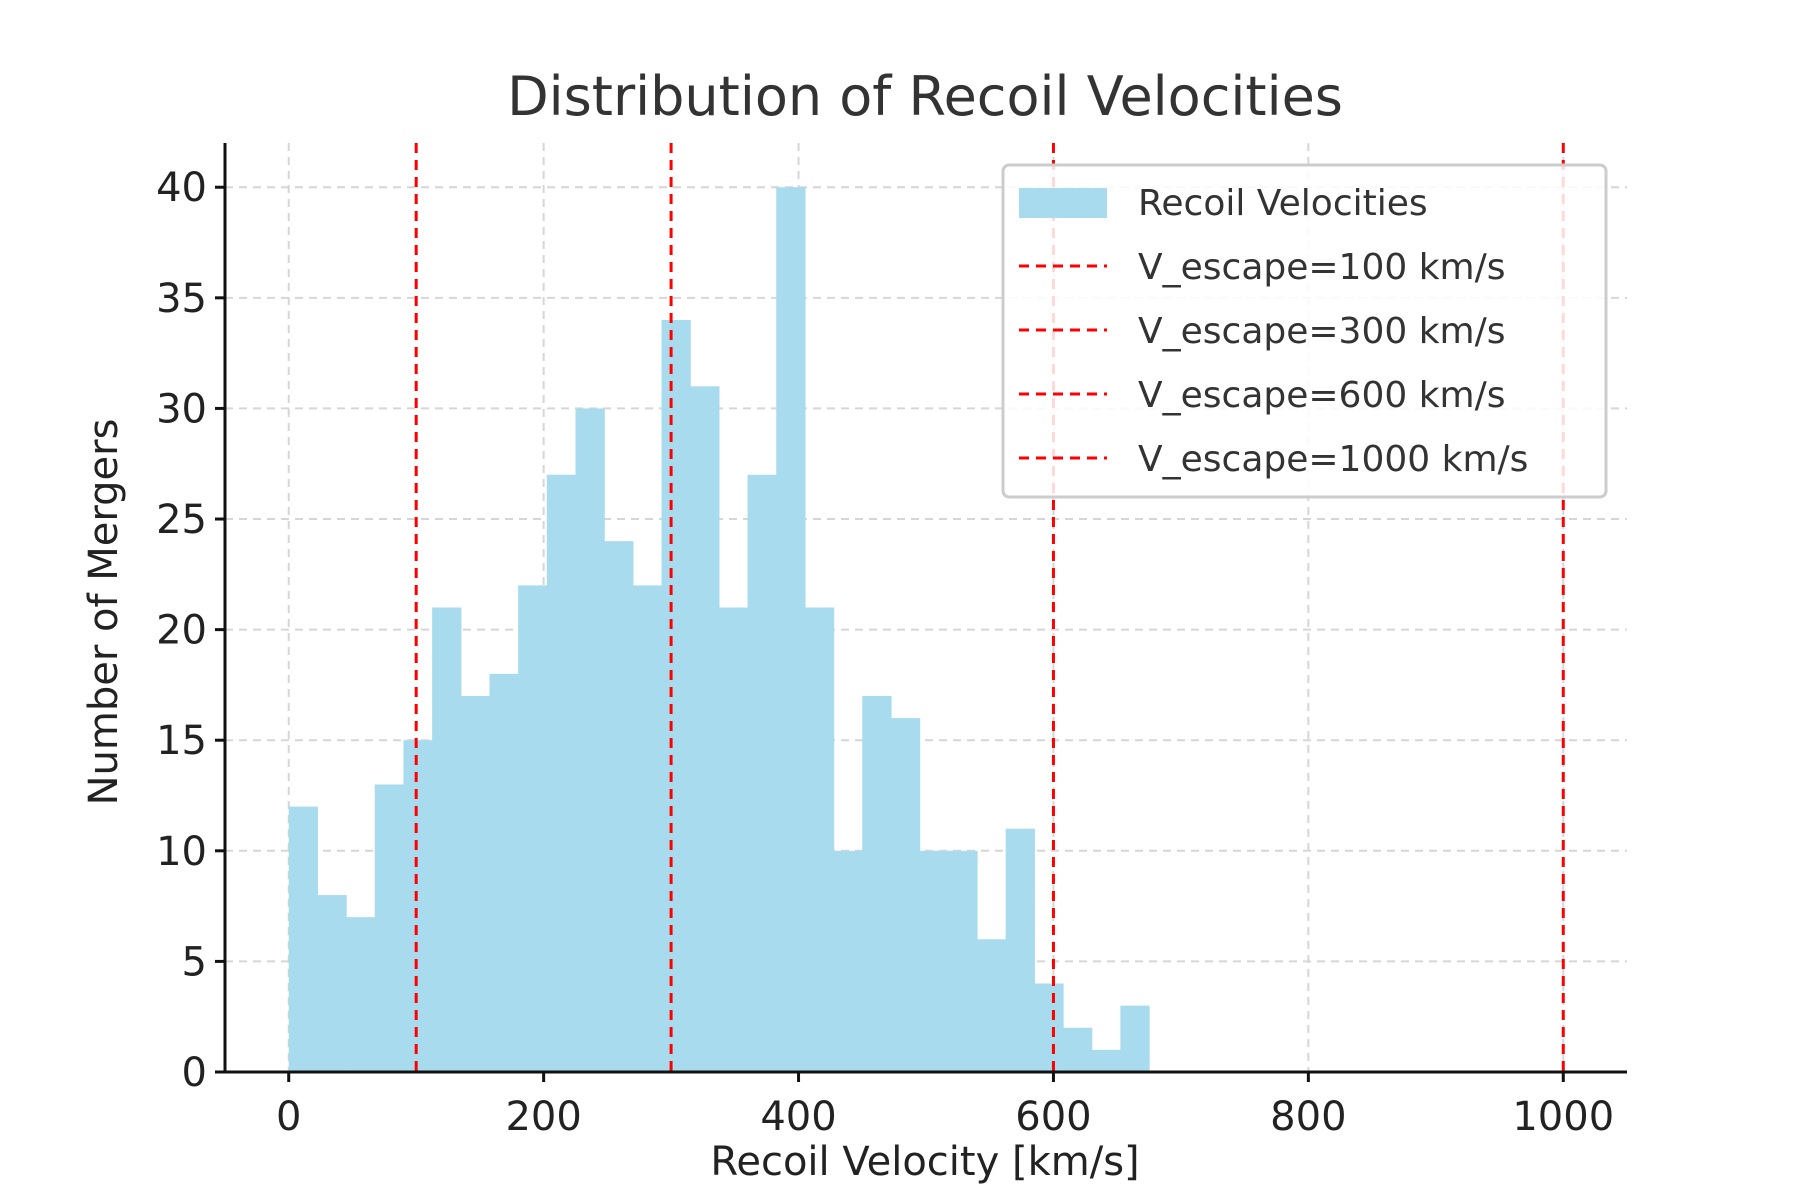 This screenshot has width=1800, height=1200. Describe the element at coordinates (1333, 459) in the screenshot. I see `legend-label-escape-velocity: V_escape=1000 km/s` at that location.